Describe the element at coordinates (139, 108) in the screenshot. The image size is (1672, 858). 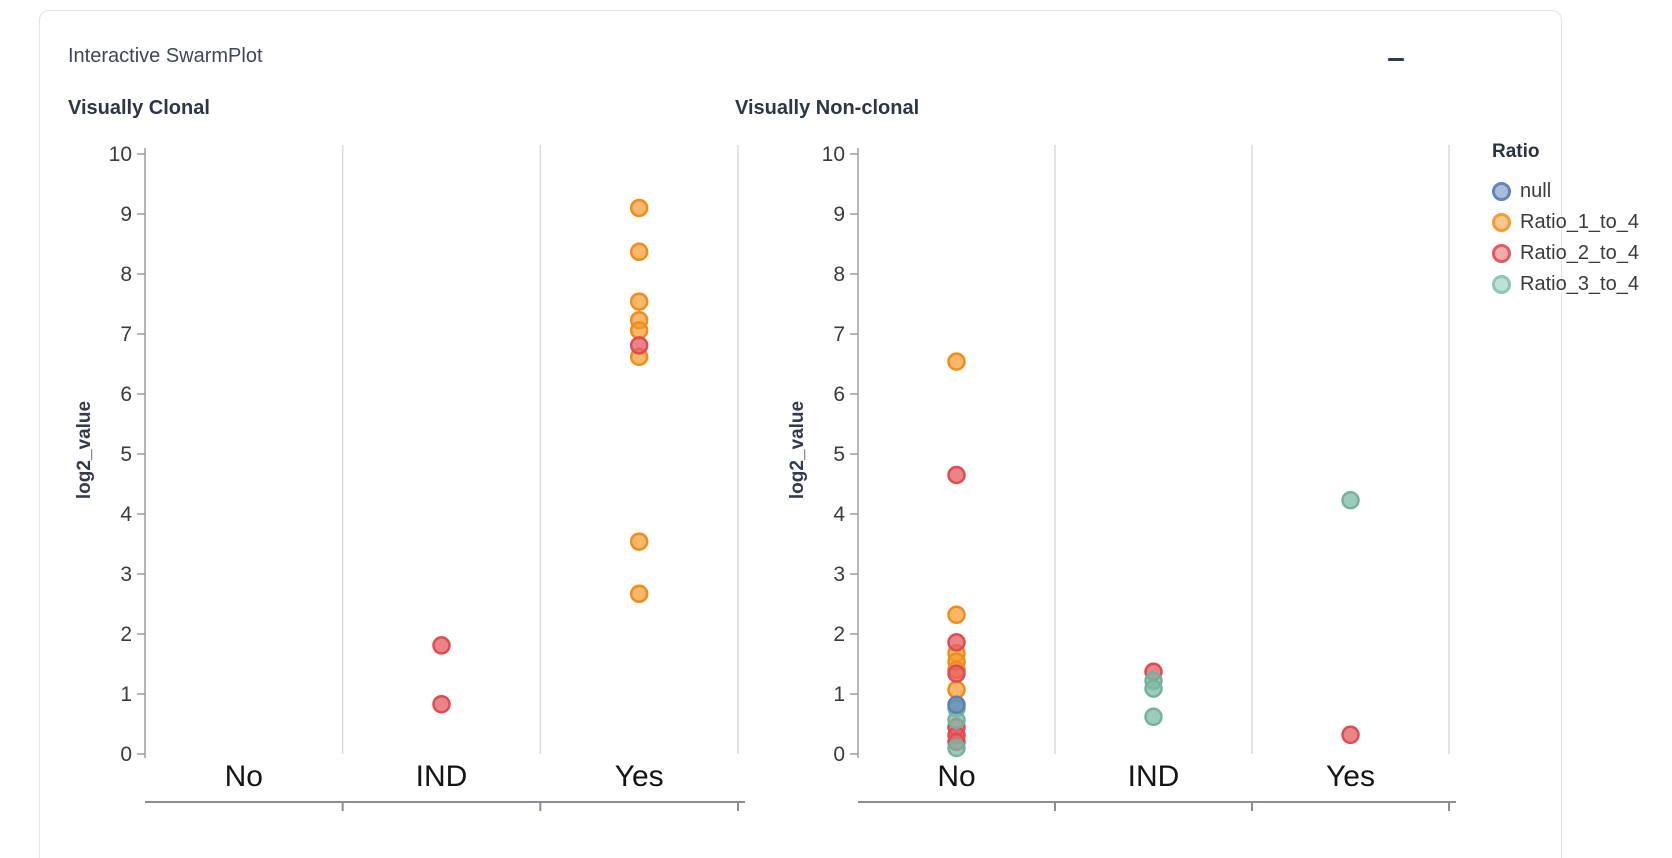
I see `plot-title-left: Visually Clonal` at that location.